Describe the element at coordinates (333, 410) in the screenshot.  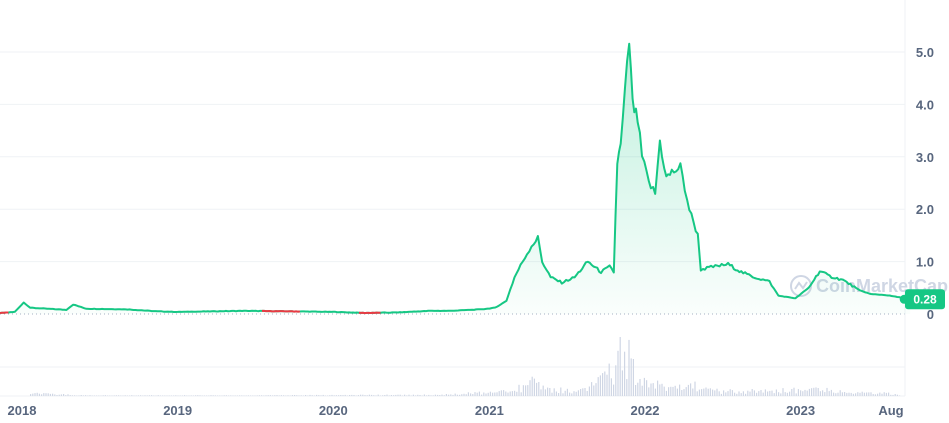
I see `x-tick-label-2: 2020` at that location.